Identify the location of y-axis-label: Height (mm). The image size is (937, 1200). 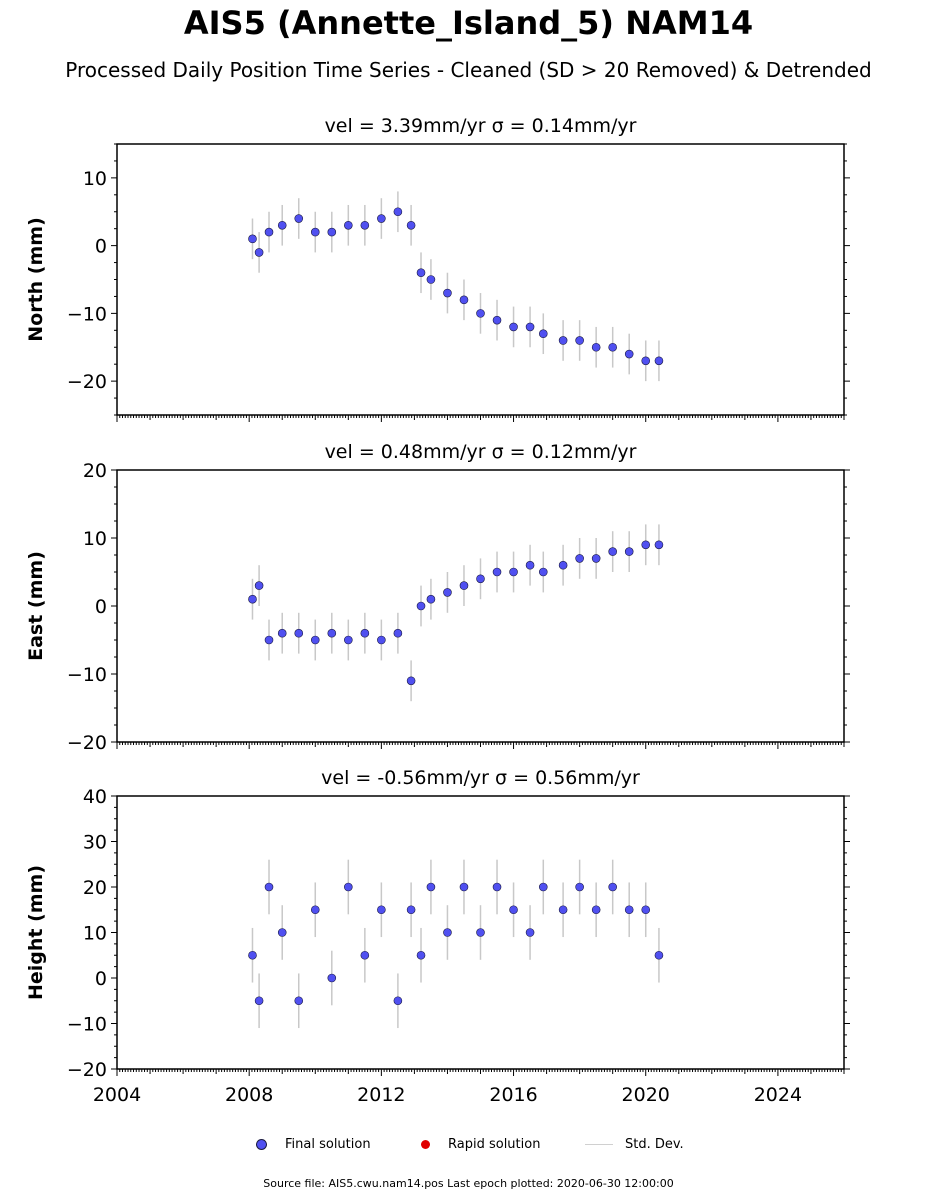
(36, 932).